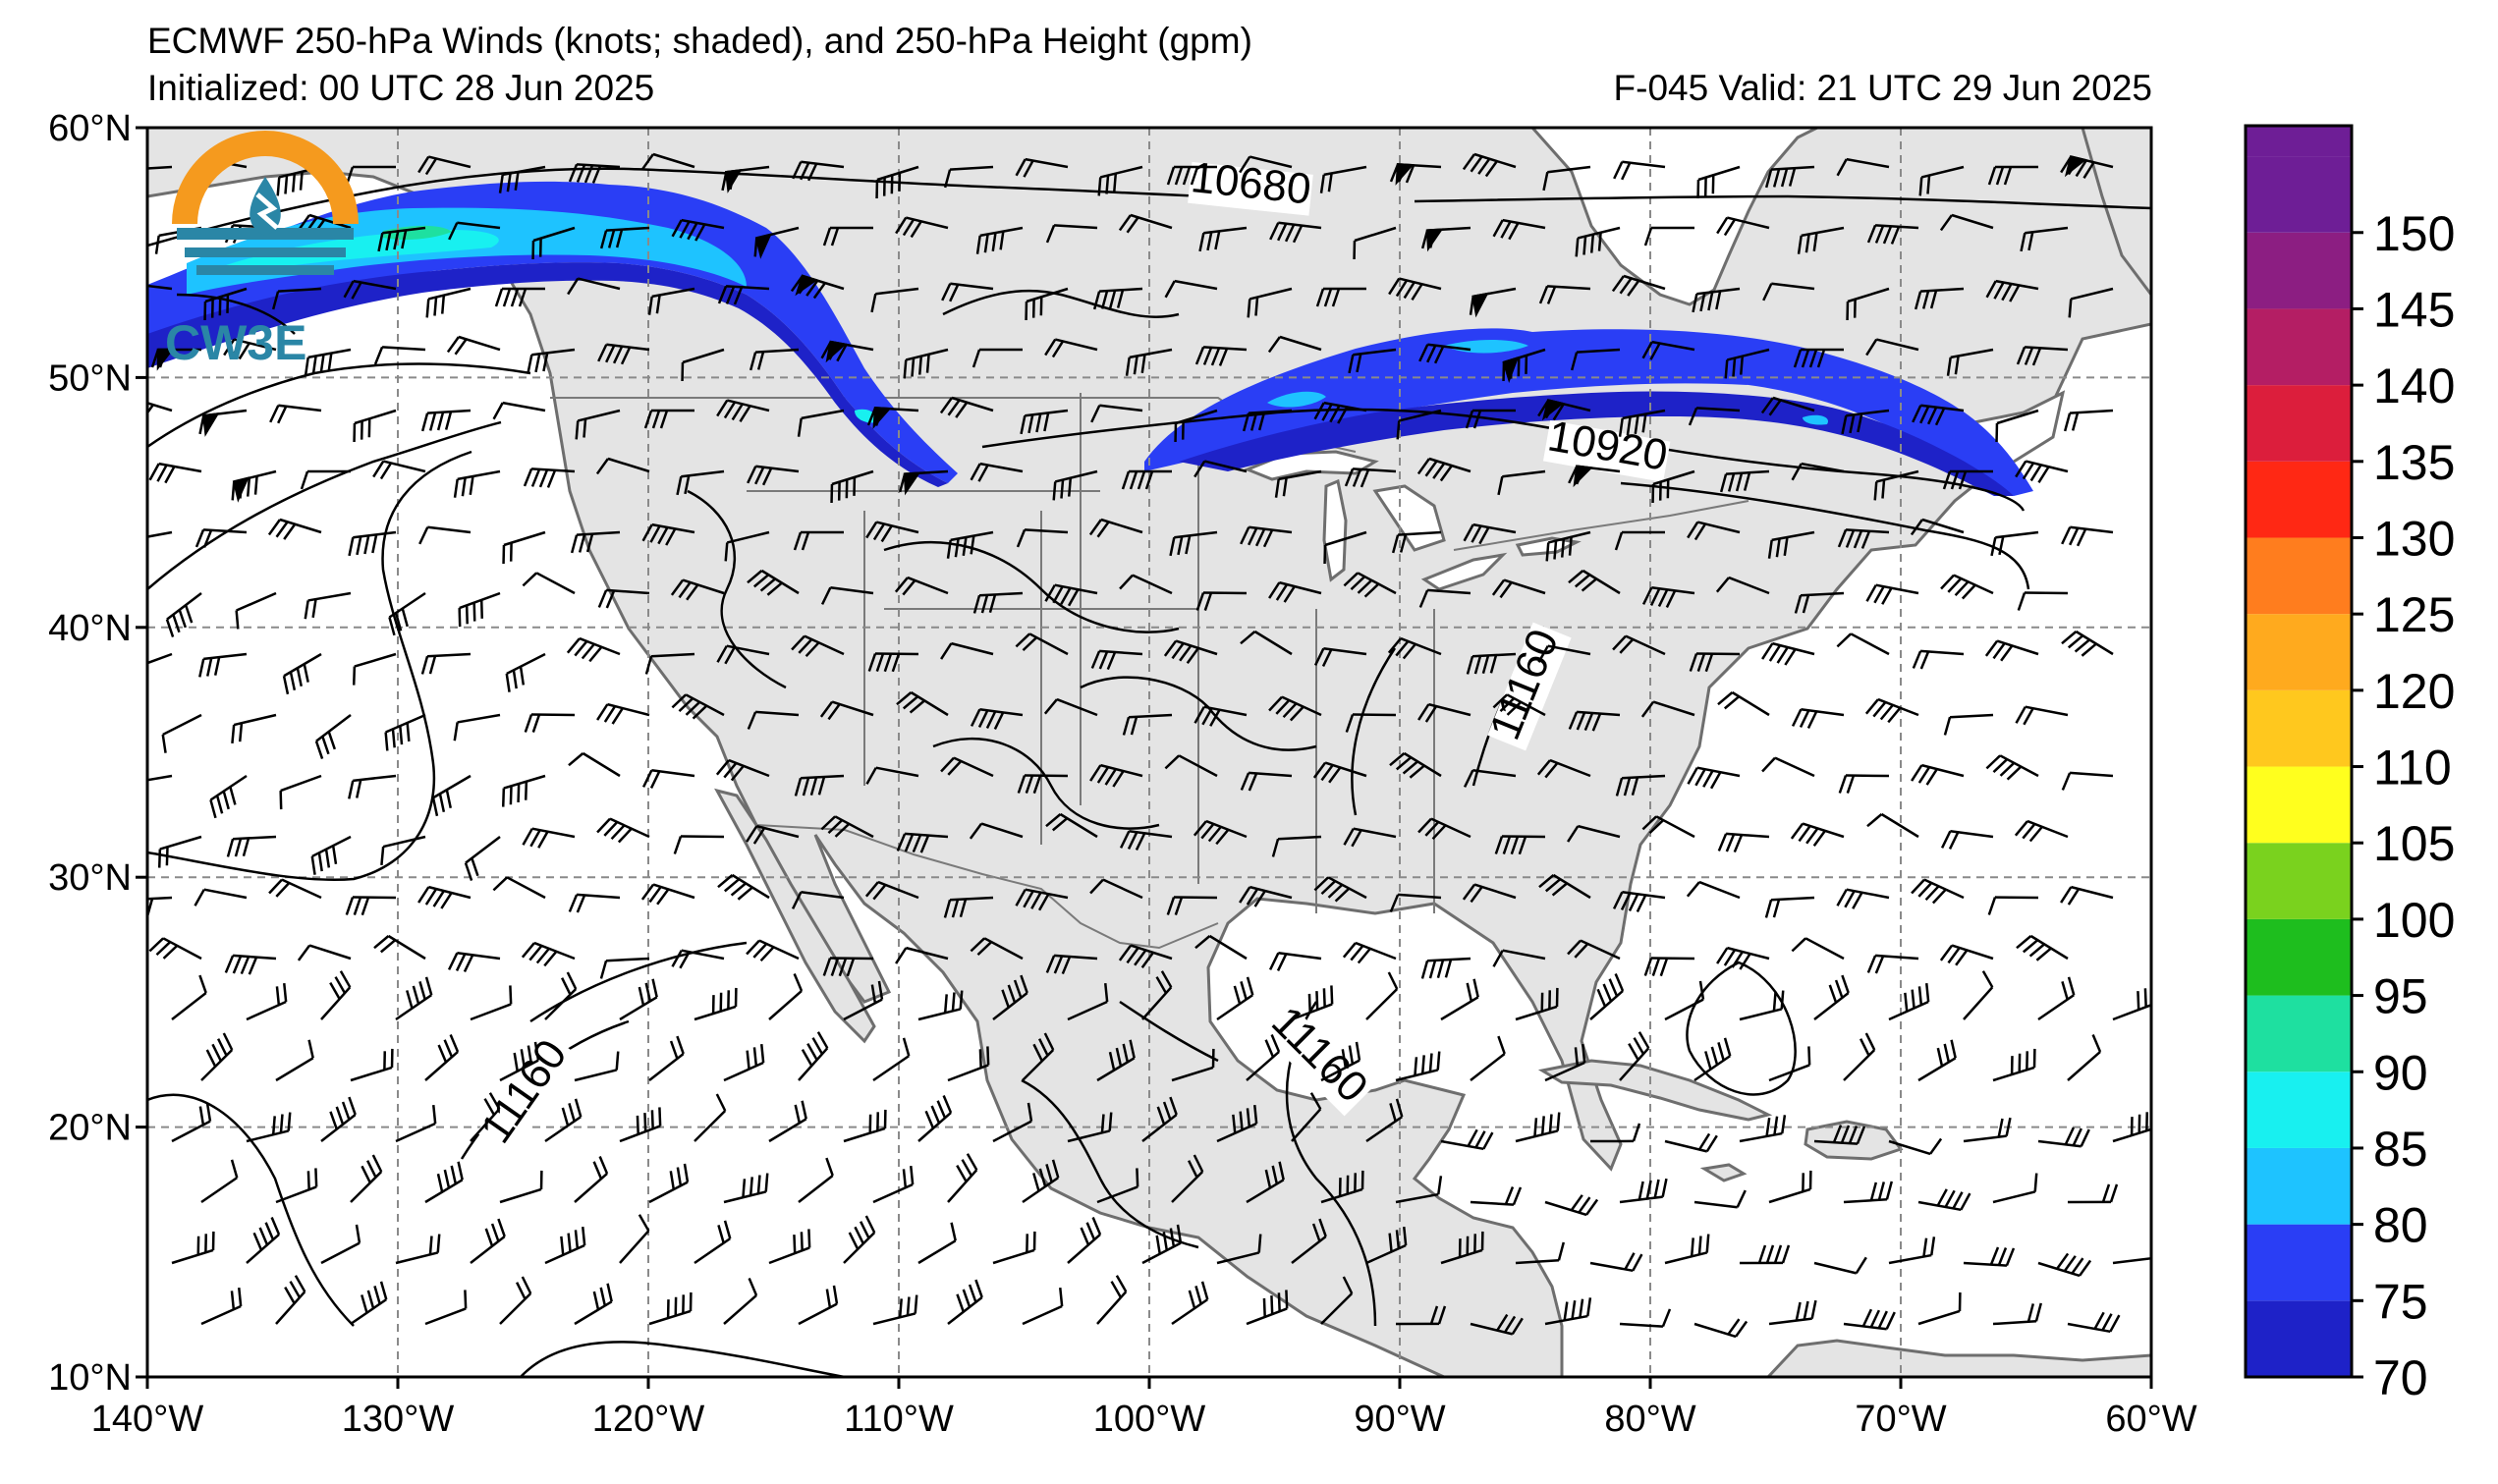 The height and width of the screenshot is (1484, 2498). What do you see at coordinates (90, 128) in the screenshot?
I see `lat-tick-label: 60°N` at bounding box center [90, 128].